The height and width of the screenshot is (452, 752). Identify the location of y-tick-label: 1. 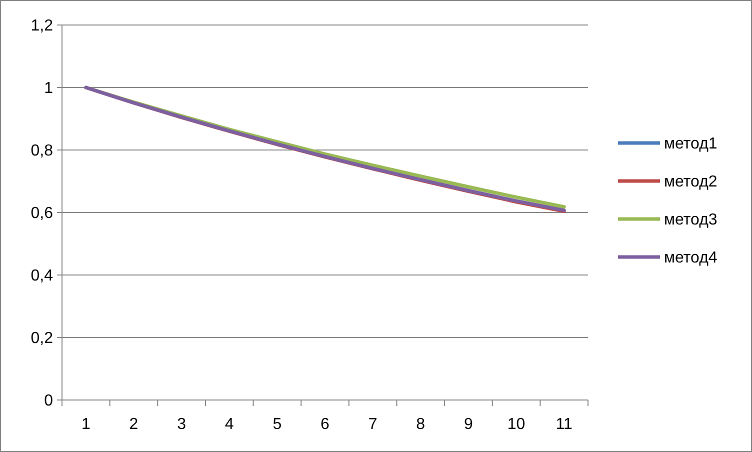
(49, 89).